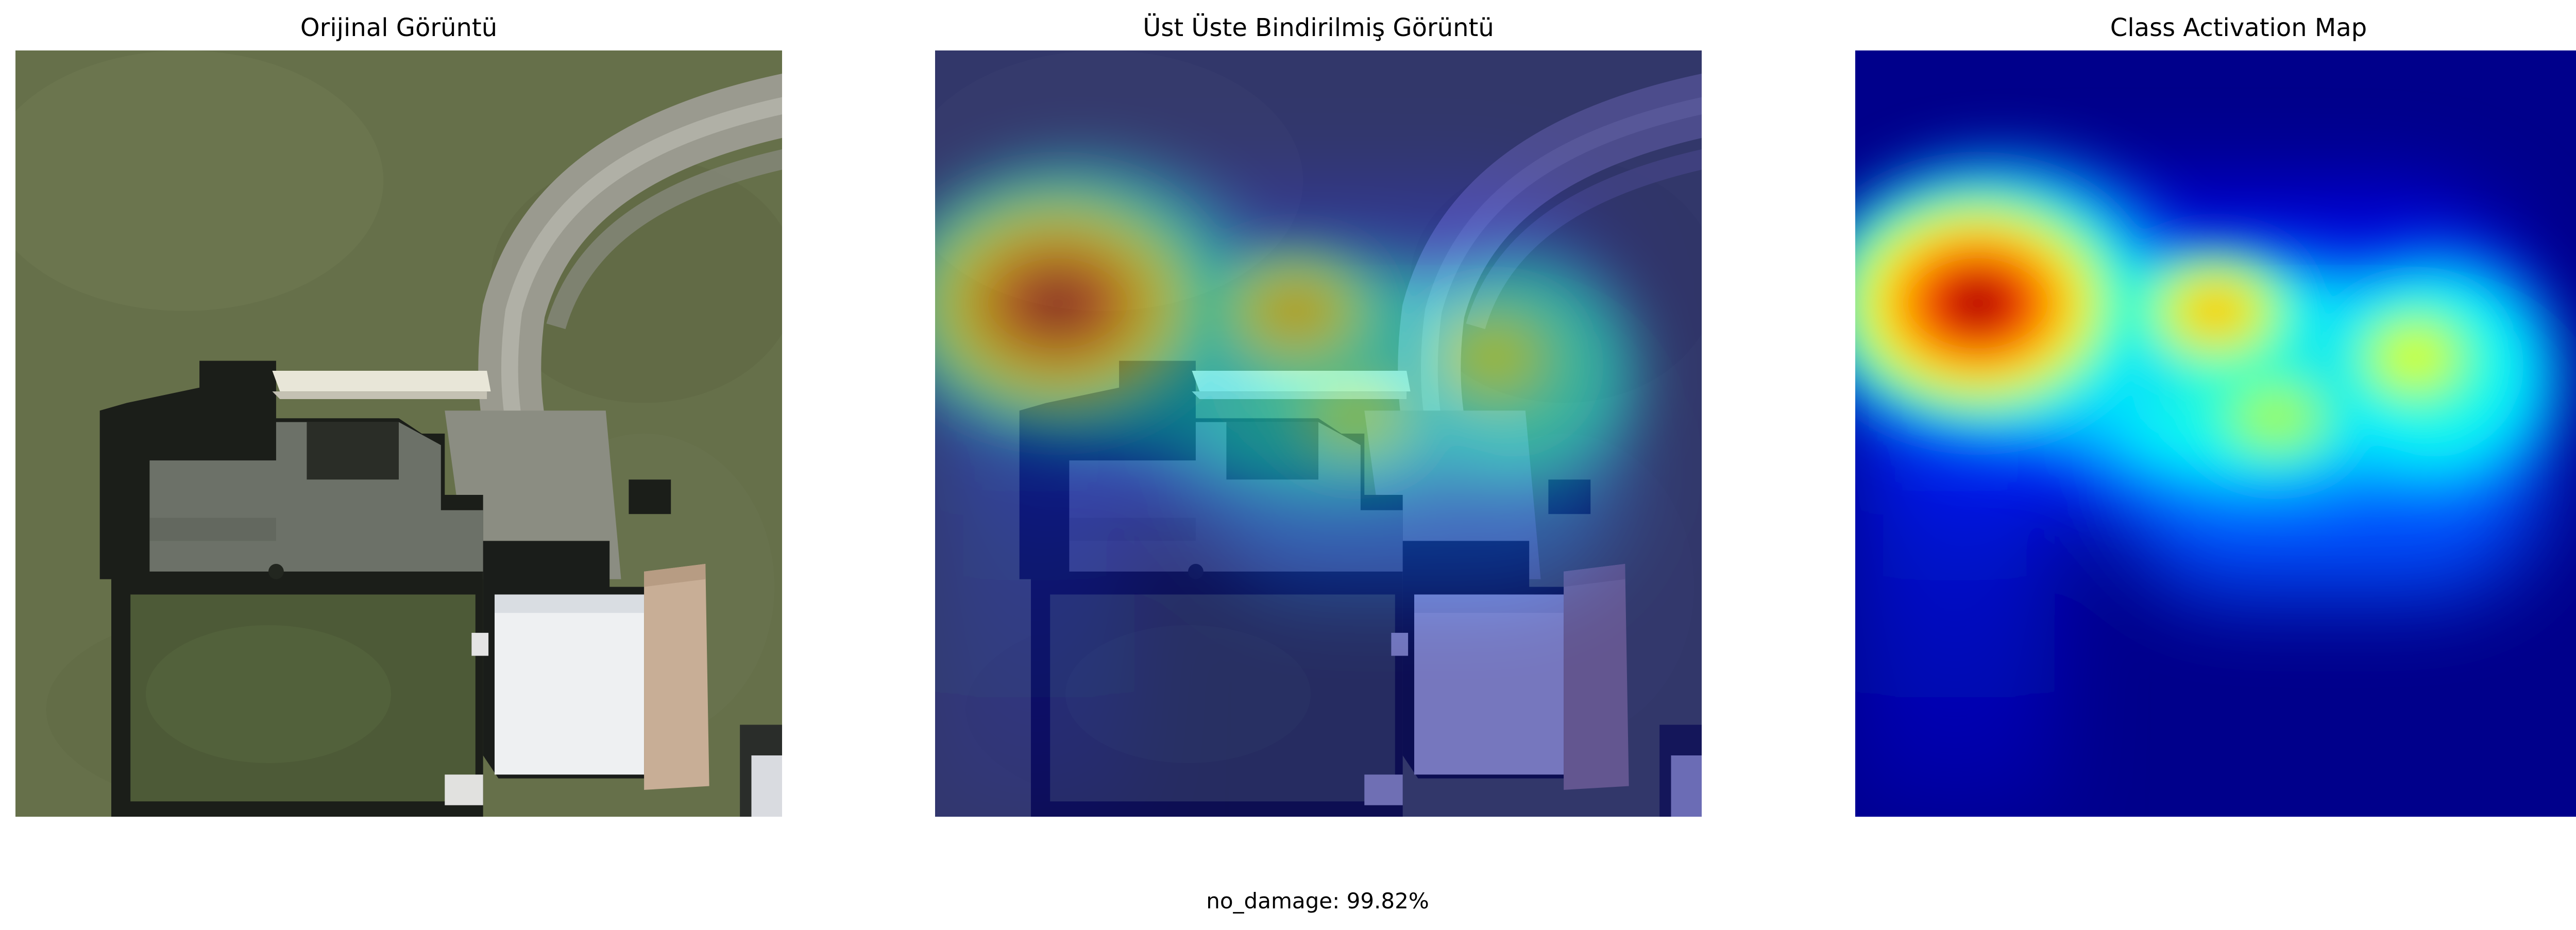 This screenshot has height=930, width=2576. Describe the element at coordinates (2238, 27) in the screenshot. I see `panel-title-cam: Class Activation Map` at that location.